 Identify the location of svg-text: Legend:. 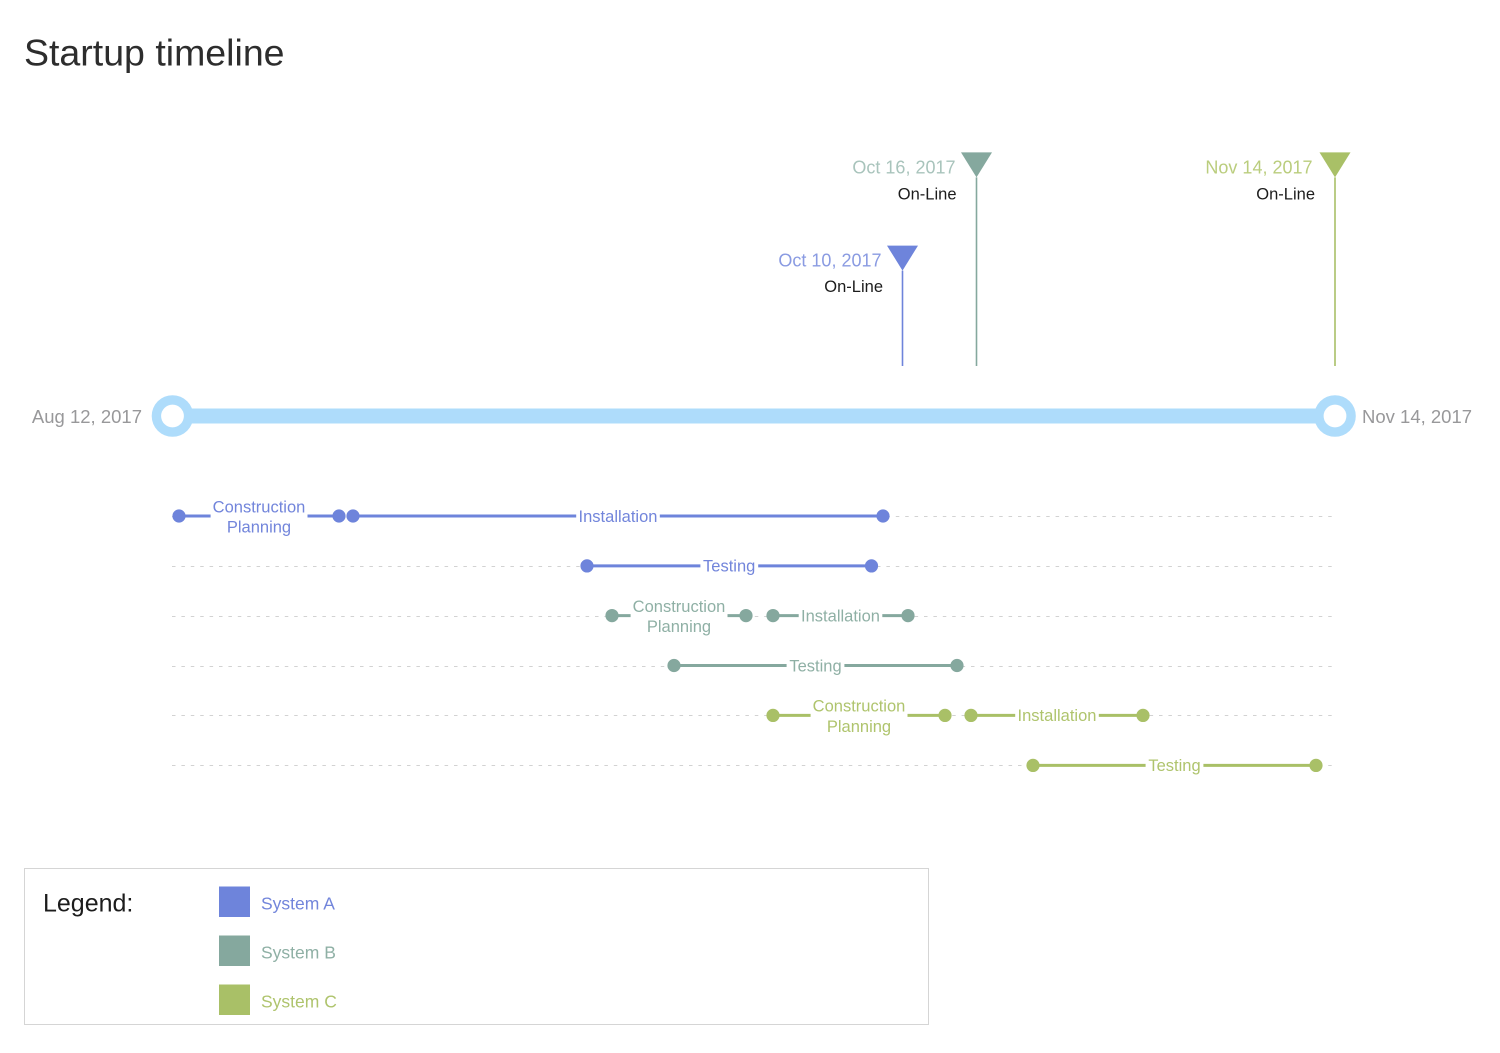
(88, 904).